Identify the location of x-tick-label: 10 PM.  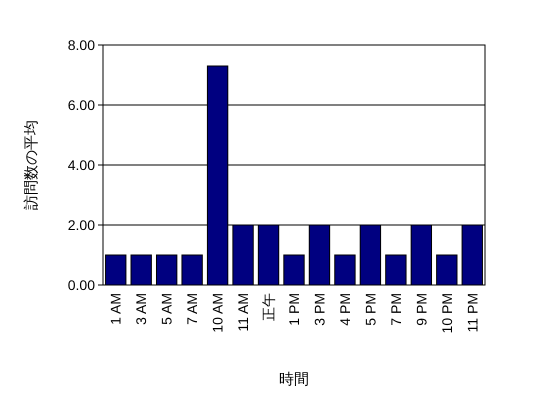
(446, 313).